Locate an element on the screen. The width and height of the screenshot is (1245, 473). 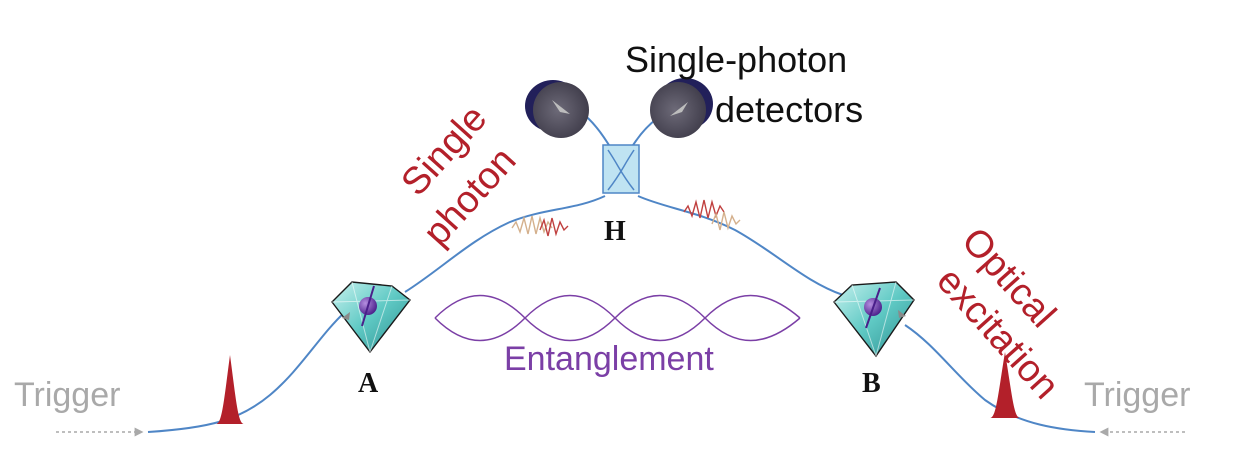
beamsplitter-label: H is located at coordinates (615, 231).